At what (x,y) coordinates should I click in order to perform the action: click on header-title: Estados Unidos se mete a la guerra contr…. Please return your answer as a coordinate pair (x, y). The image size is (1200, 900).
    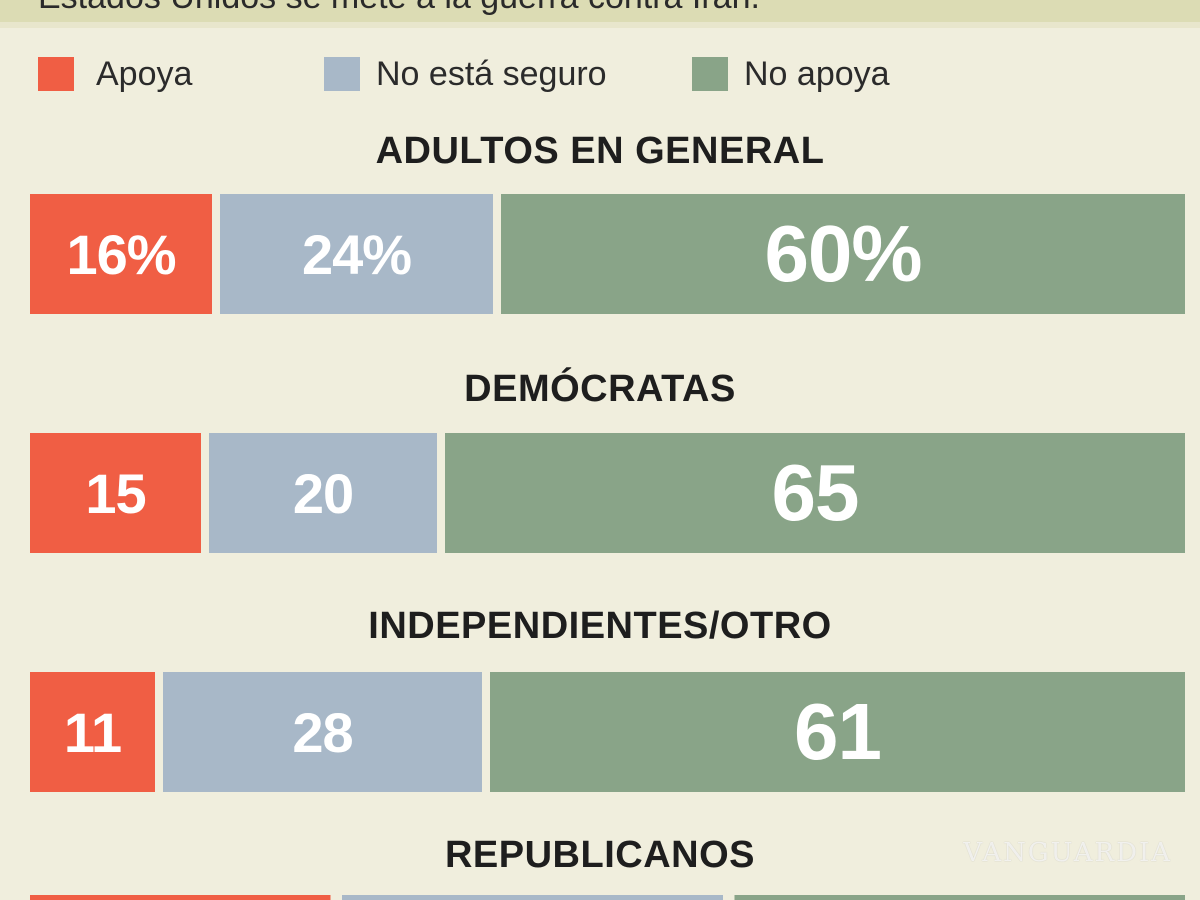
    Looking at the image, I should click on (399, 8).